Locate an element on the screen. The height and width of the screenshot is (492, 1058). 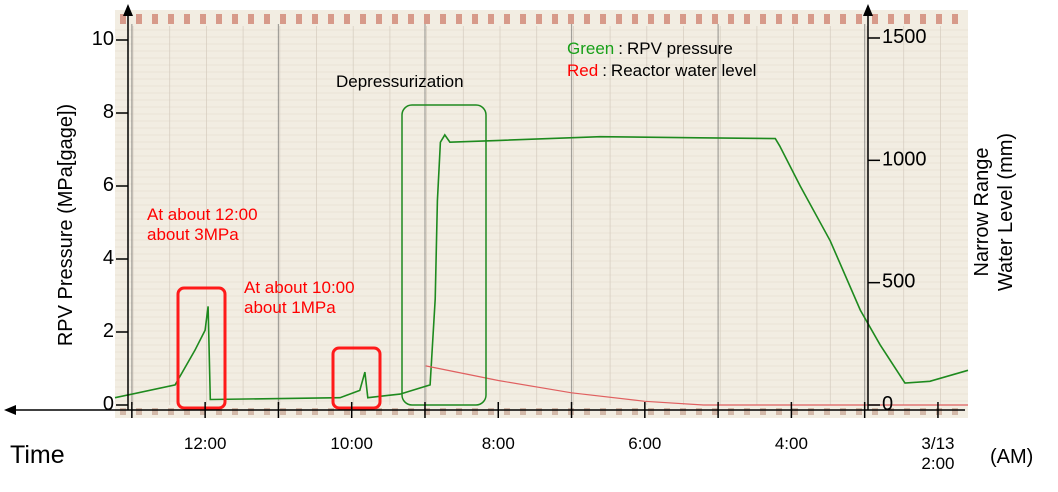
y2-axis-label: Narrow Range Water Level (mm) is located at coordinates (994, 212).